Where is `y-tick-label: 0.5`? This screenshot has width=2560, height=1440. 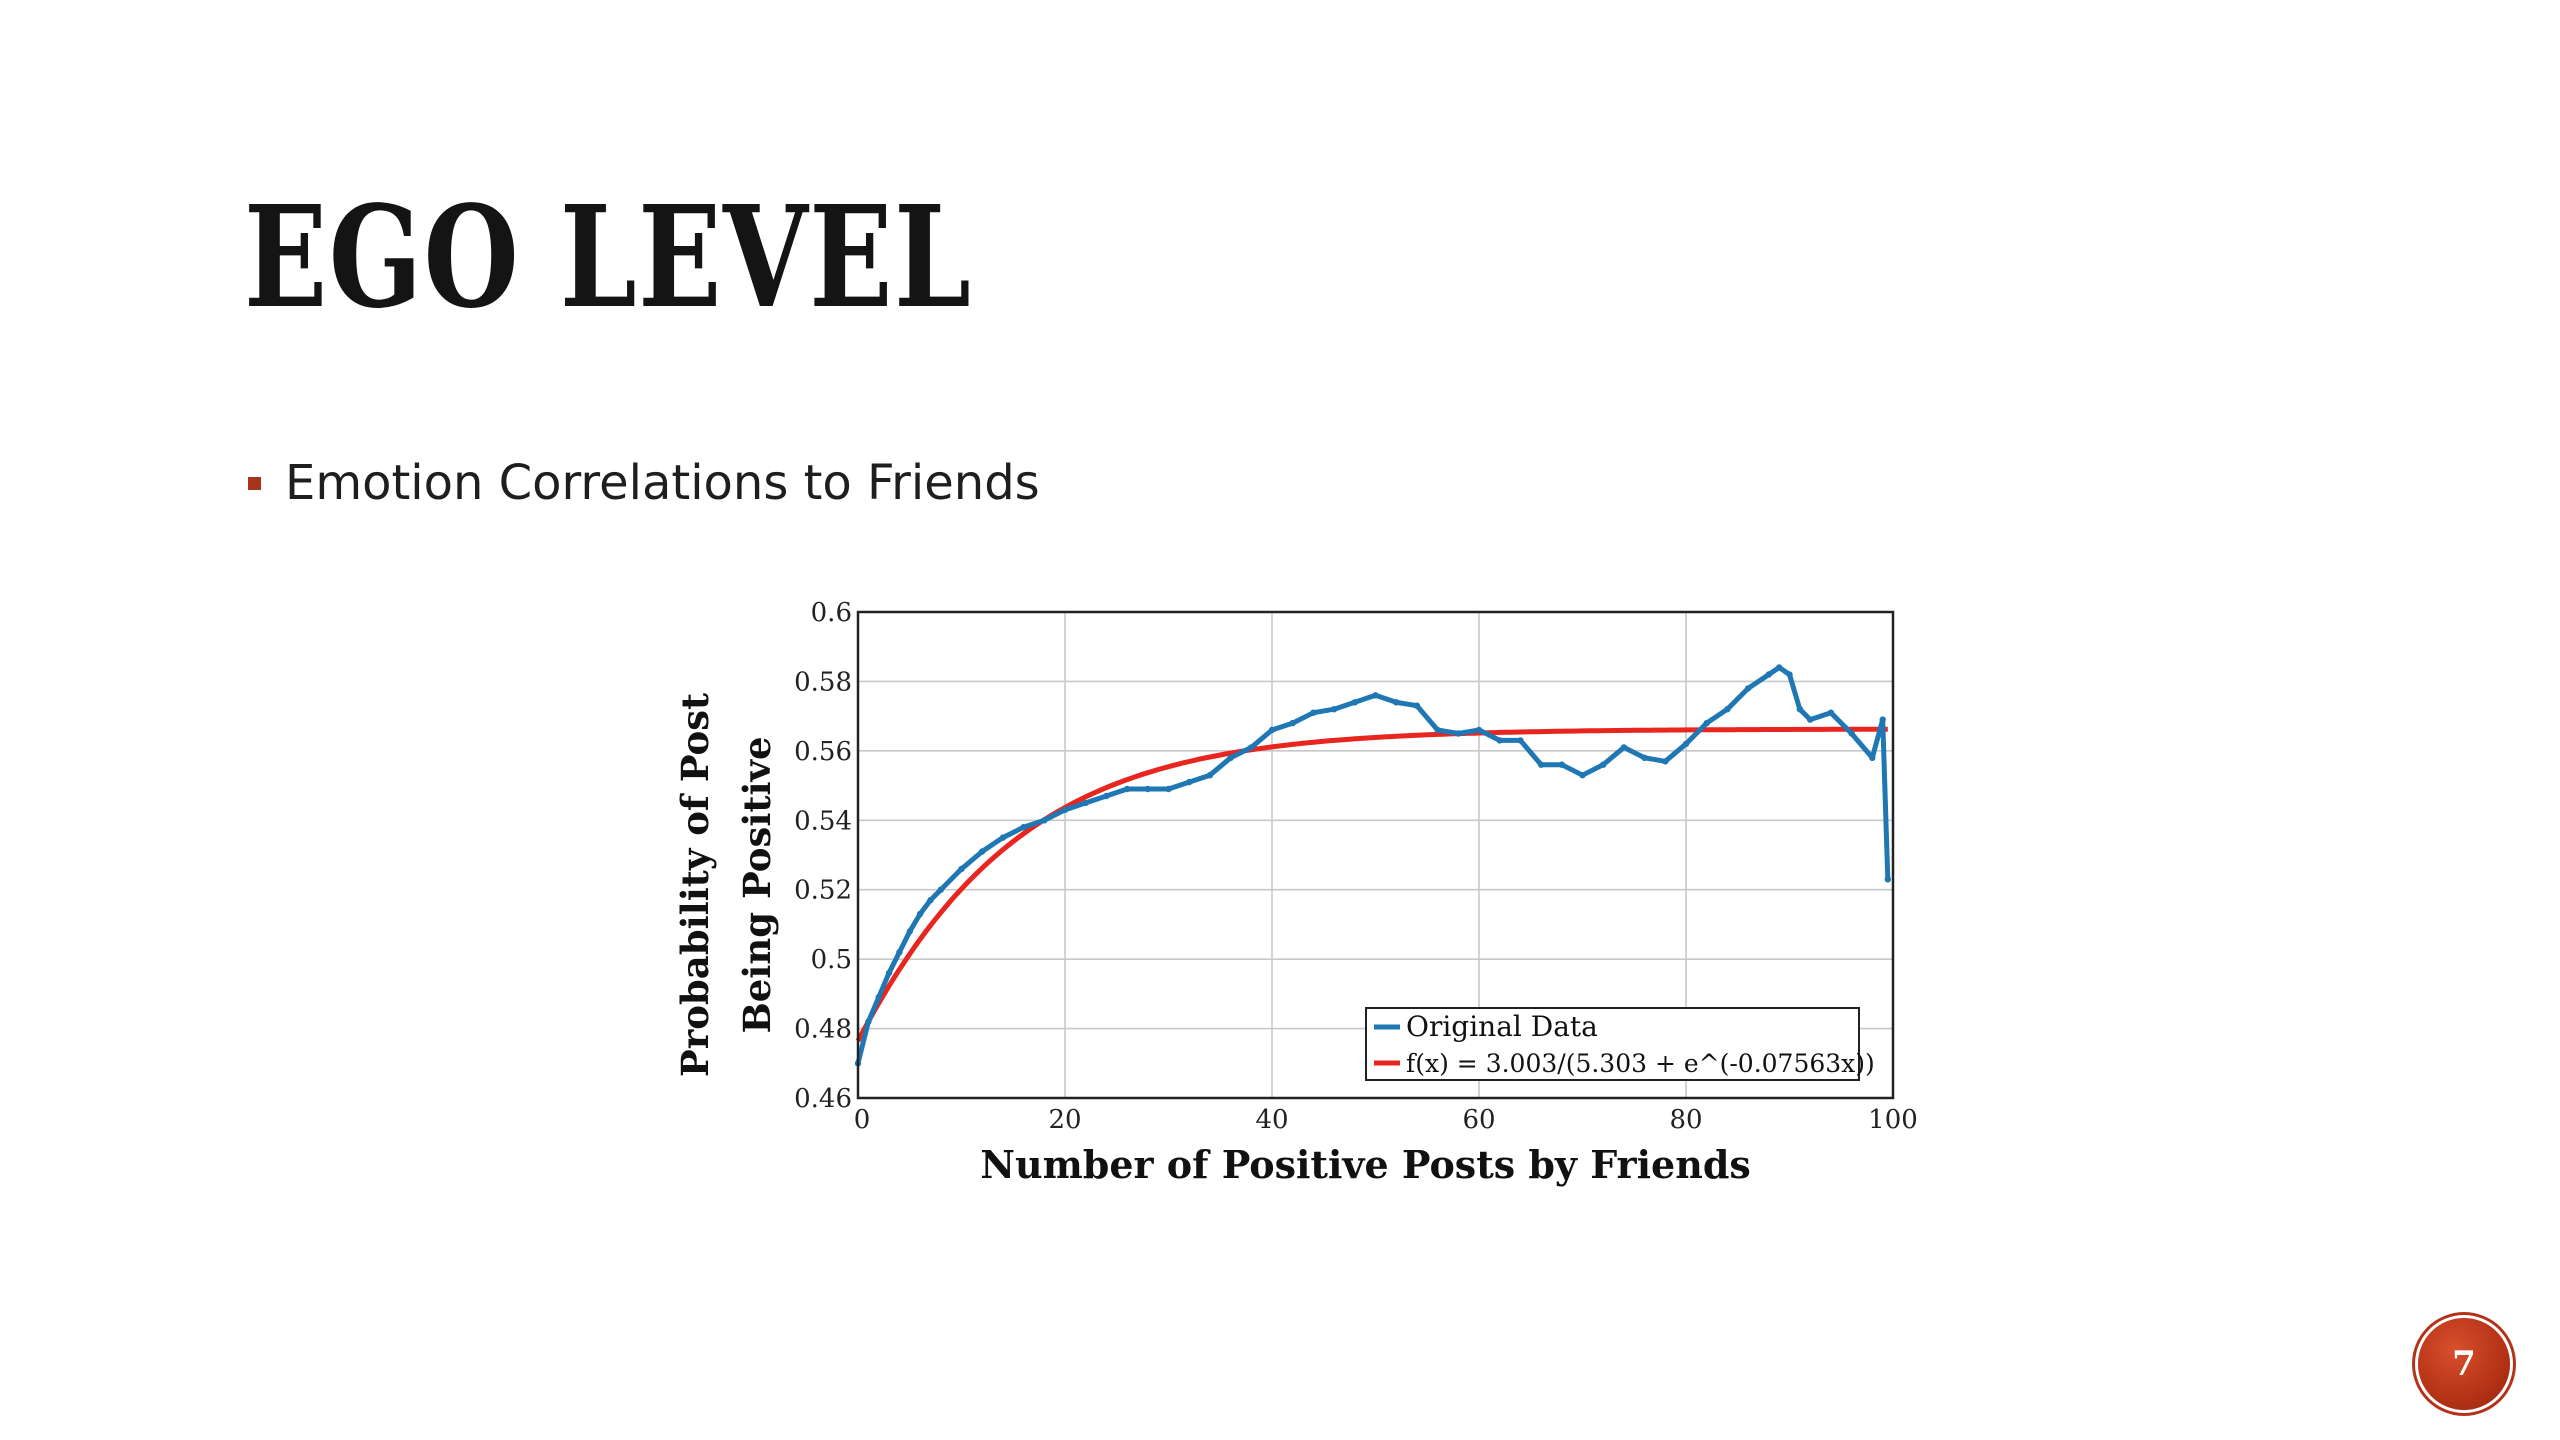
y-tick-label: 0.5 is located at coordinates (831, 960).